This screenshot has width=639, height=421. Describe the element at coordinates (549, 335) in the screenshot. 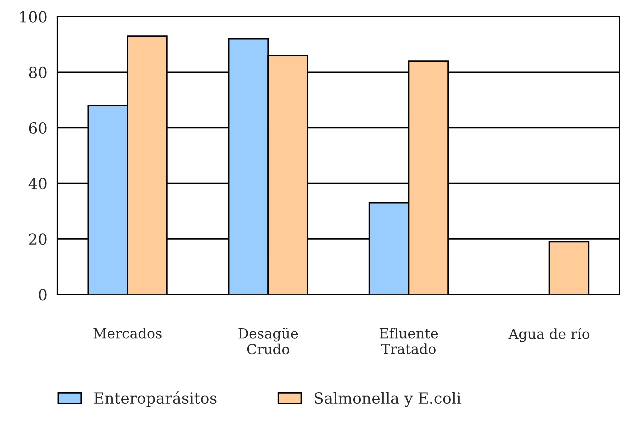

I see `x-tick-label: Agua de río` at that location.